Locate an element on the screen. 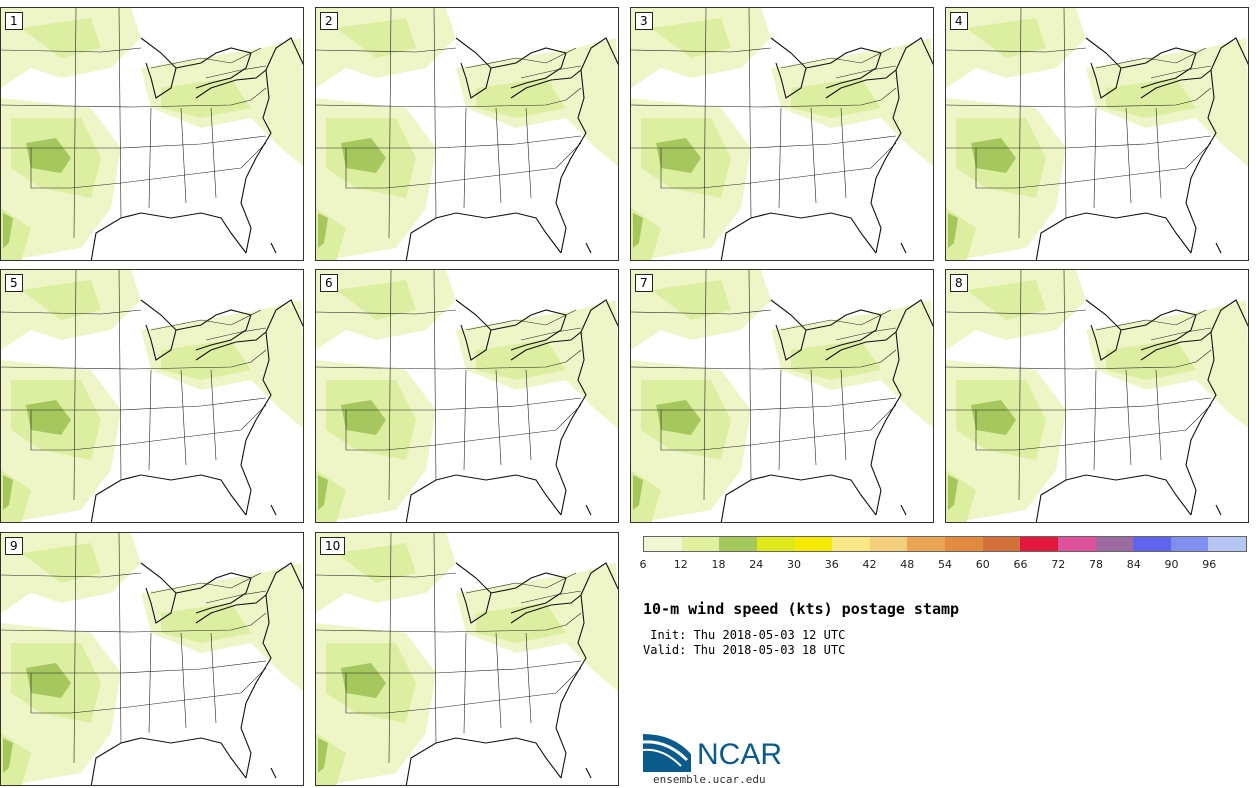 Image resolution: width=1260 pixels, height=788 pixels. panel-number-label: 2 is located at coordinates (329, 21).